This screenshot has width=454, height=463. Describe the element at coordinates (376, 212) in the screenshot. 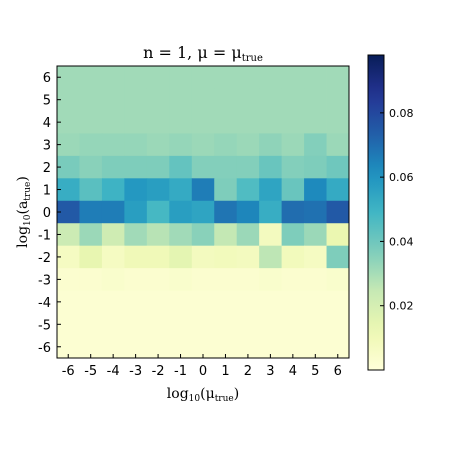

I see `colorbar` at that location.